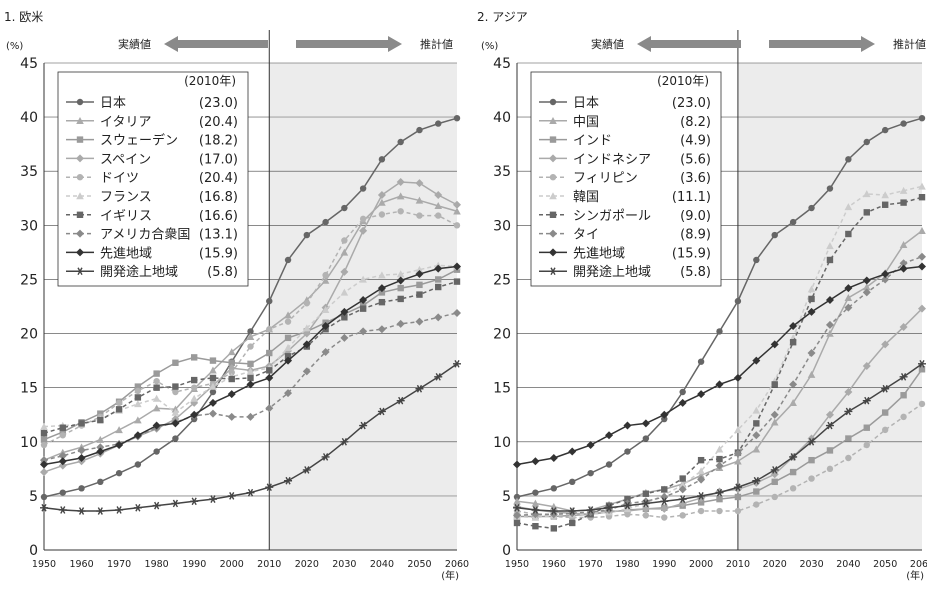  Describe the element at coordinates (592, 141) in the screenshot. I see `legend-label: インド` at that location.